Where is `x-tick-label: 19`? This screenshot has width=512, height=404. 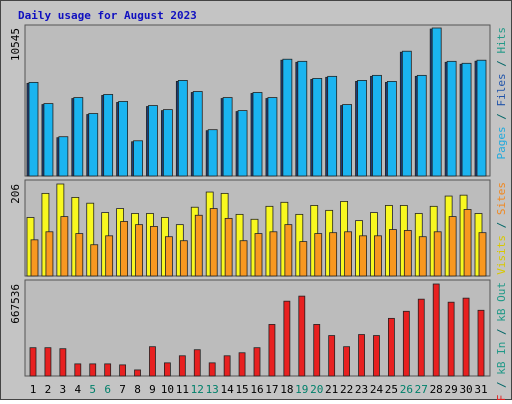
x-tick-label: 19 is located at coordinates (301, 389).